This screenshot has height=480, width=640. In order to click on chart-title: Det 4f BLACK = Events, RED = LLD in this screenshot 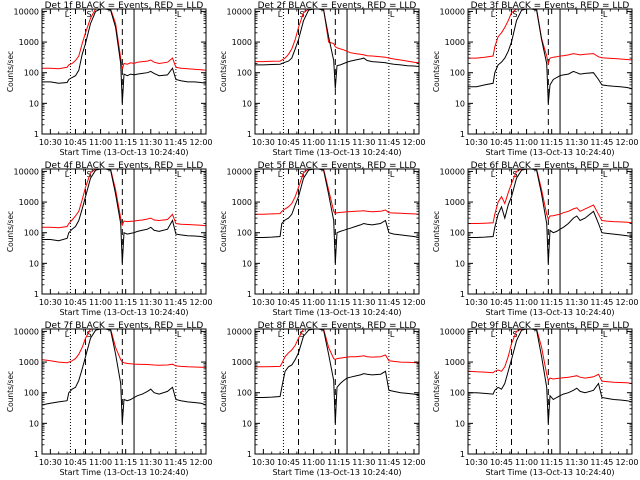, I will do `click(124, 166)`.